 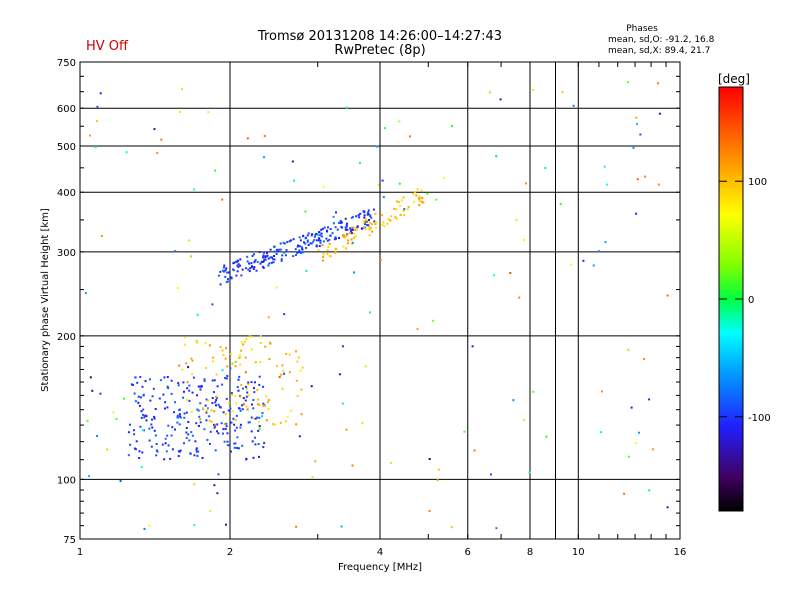 I want to click on x-tick-label: 2, so click(x=230, y=552).